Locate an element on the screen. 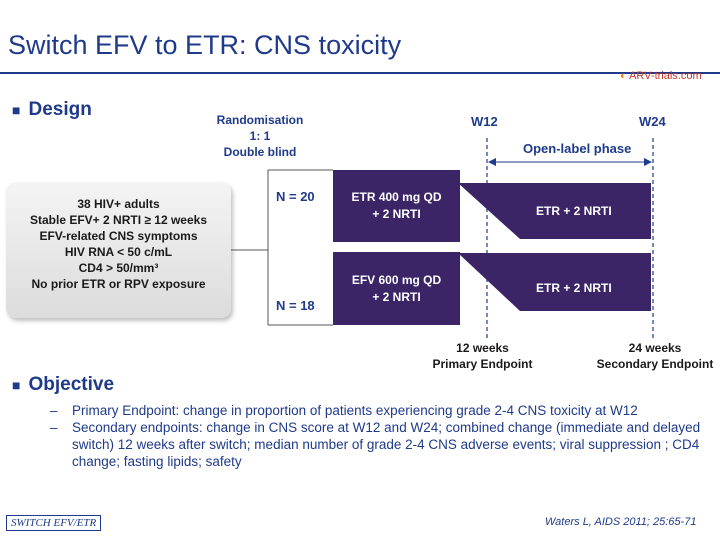 The width and height of the screenshot is (720, 540). randomisation-label: Randomisation 1: 1 Double blind is located at coordinates (260, 136).